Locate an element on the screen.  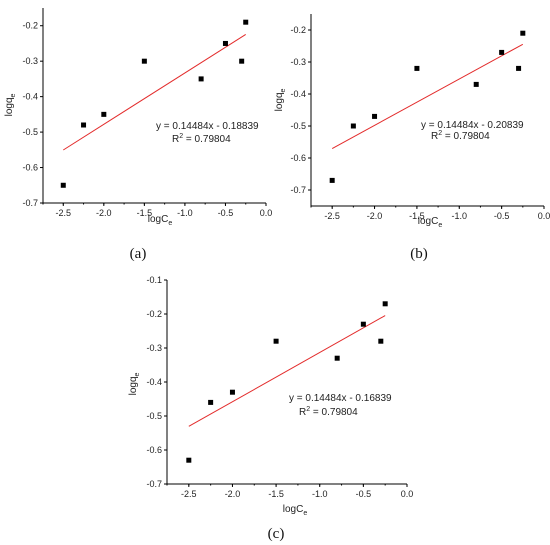
fit-equation: y = 0.14484x - 0.20839 is located at coordinates (472, 125).